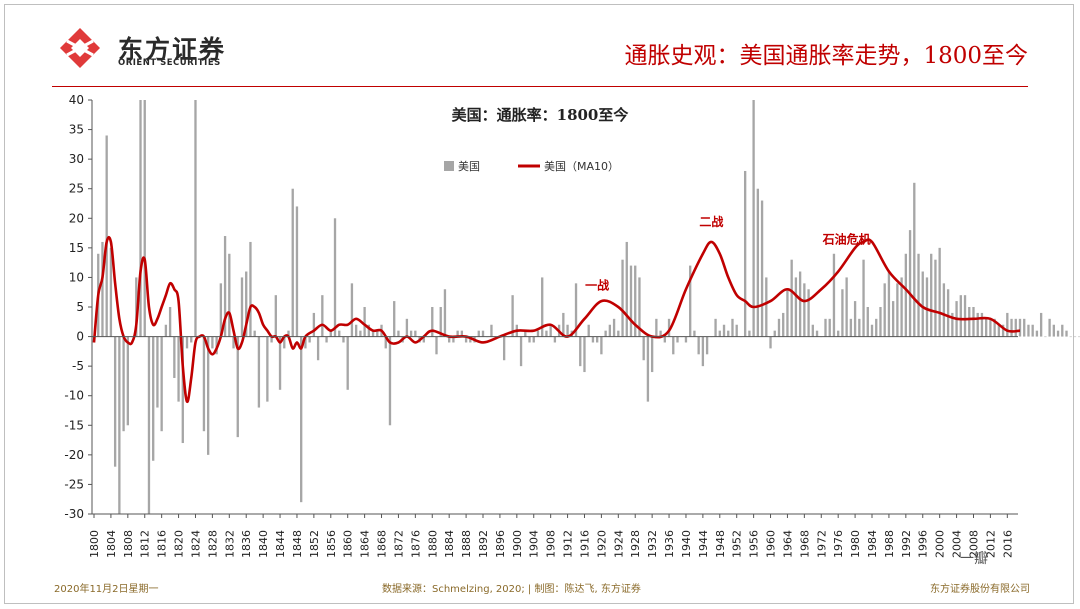  What do you see at coordinates (449, 544) in the screenshot?
I see `x-tick-label: 1884` at bounding box center [449, 544].